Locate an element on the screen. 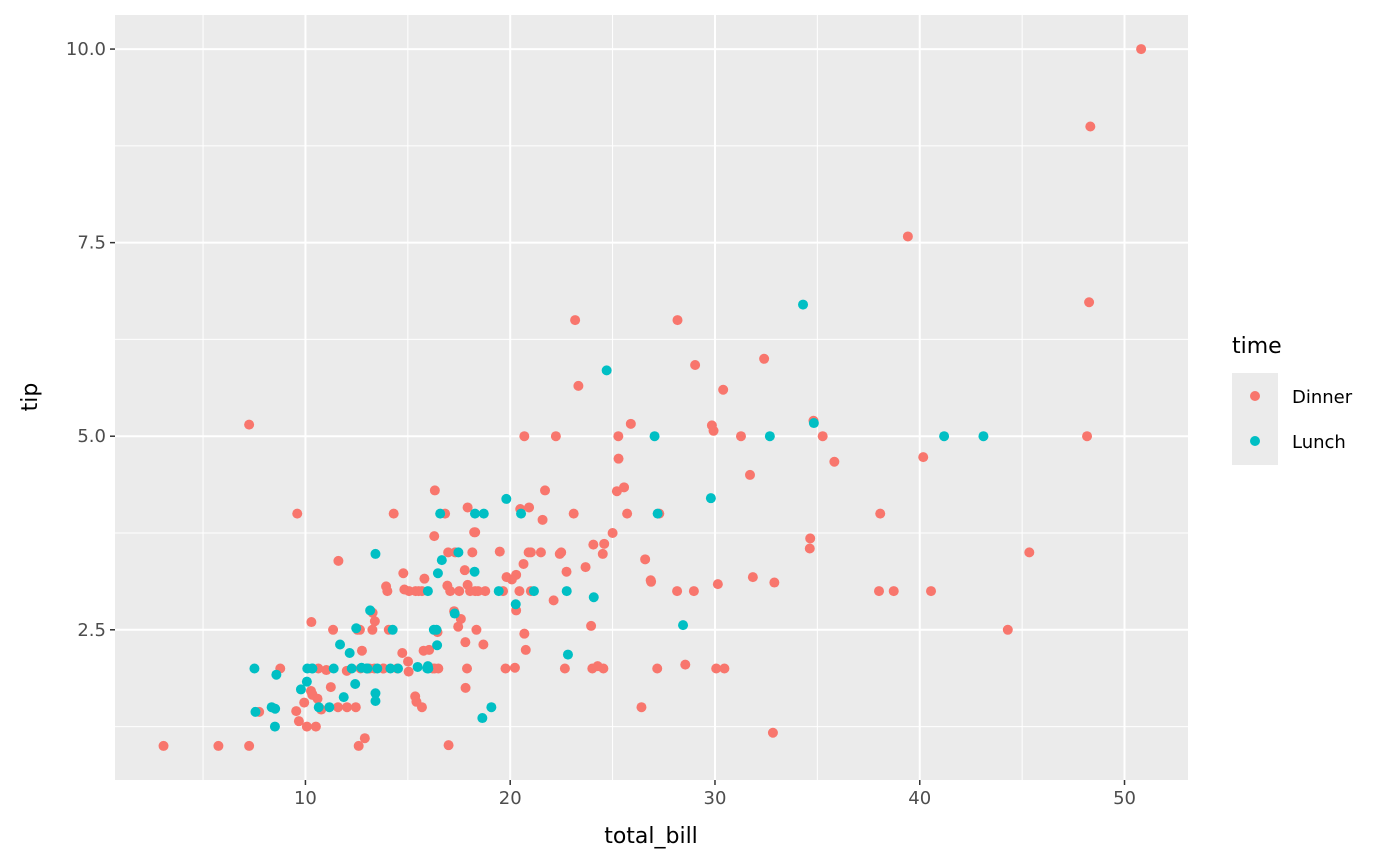 The height and width of the screenshot is (865, 1400). legend: time Dinner Lunch is located at coordinates (1292, 399).